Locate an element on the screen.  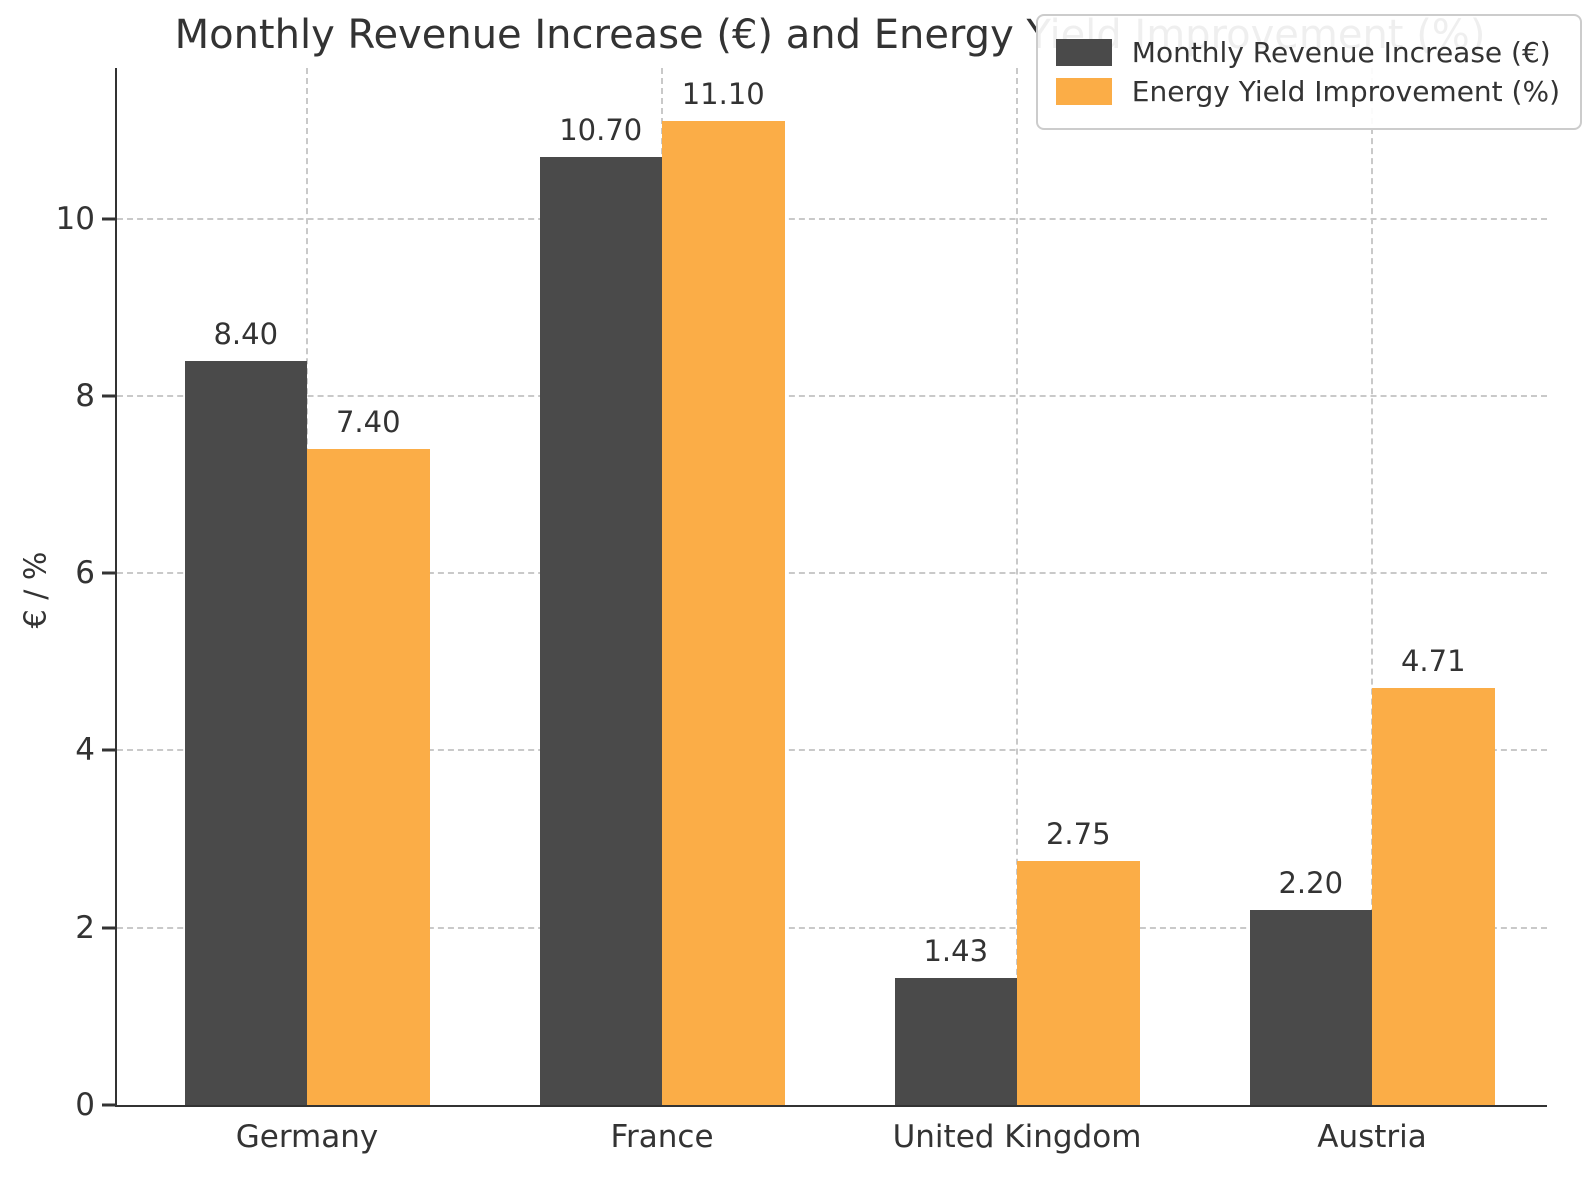
bar-revenue-austria is located at coordinates (1310, 1007).